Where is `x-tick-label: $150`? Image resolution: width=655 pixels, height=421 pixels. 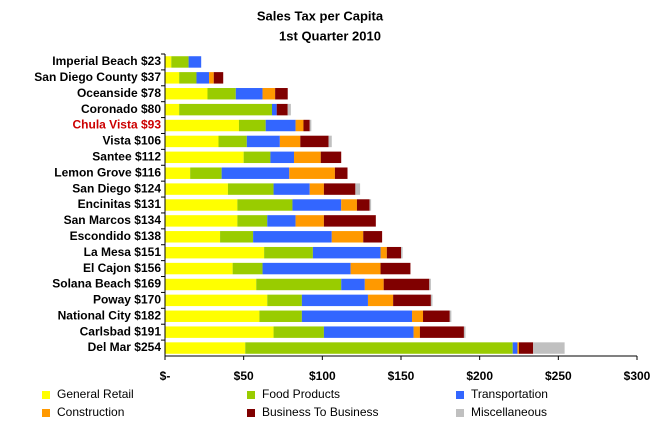
x-tick-label: $150 is located at coordinates (401, 376).